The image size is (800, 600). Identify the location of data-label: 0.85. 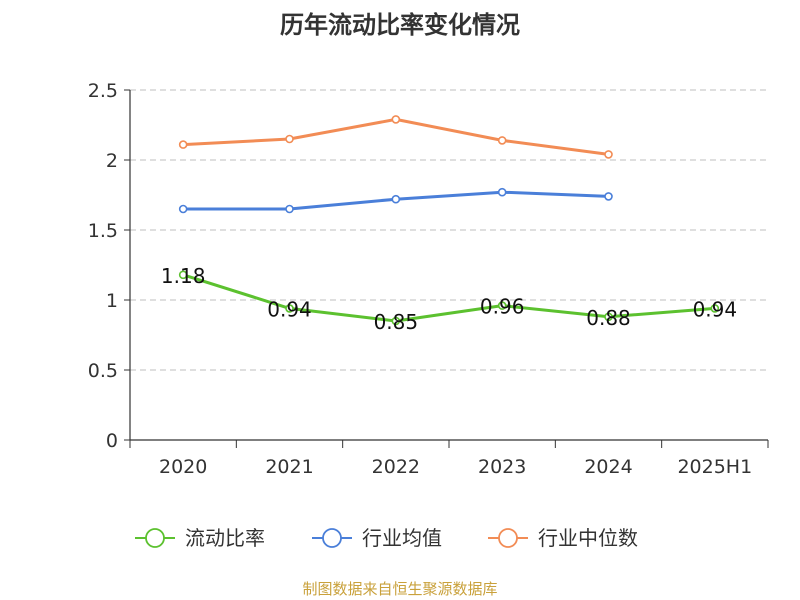
(396, 322).